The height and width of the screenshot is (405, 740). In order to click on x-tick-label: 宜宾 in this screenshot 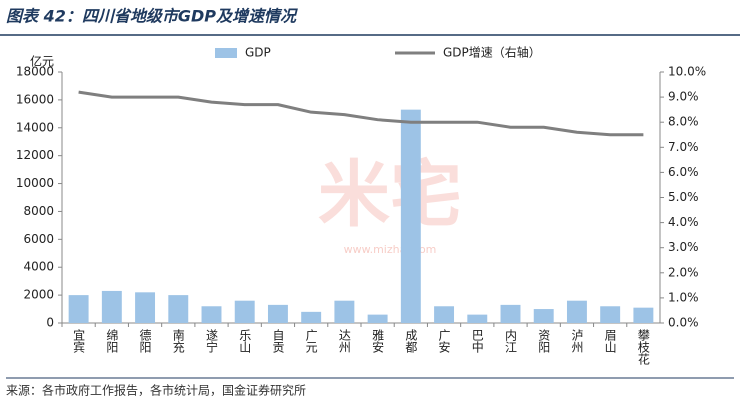, I will do `click(79, 340)`.